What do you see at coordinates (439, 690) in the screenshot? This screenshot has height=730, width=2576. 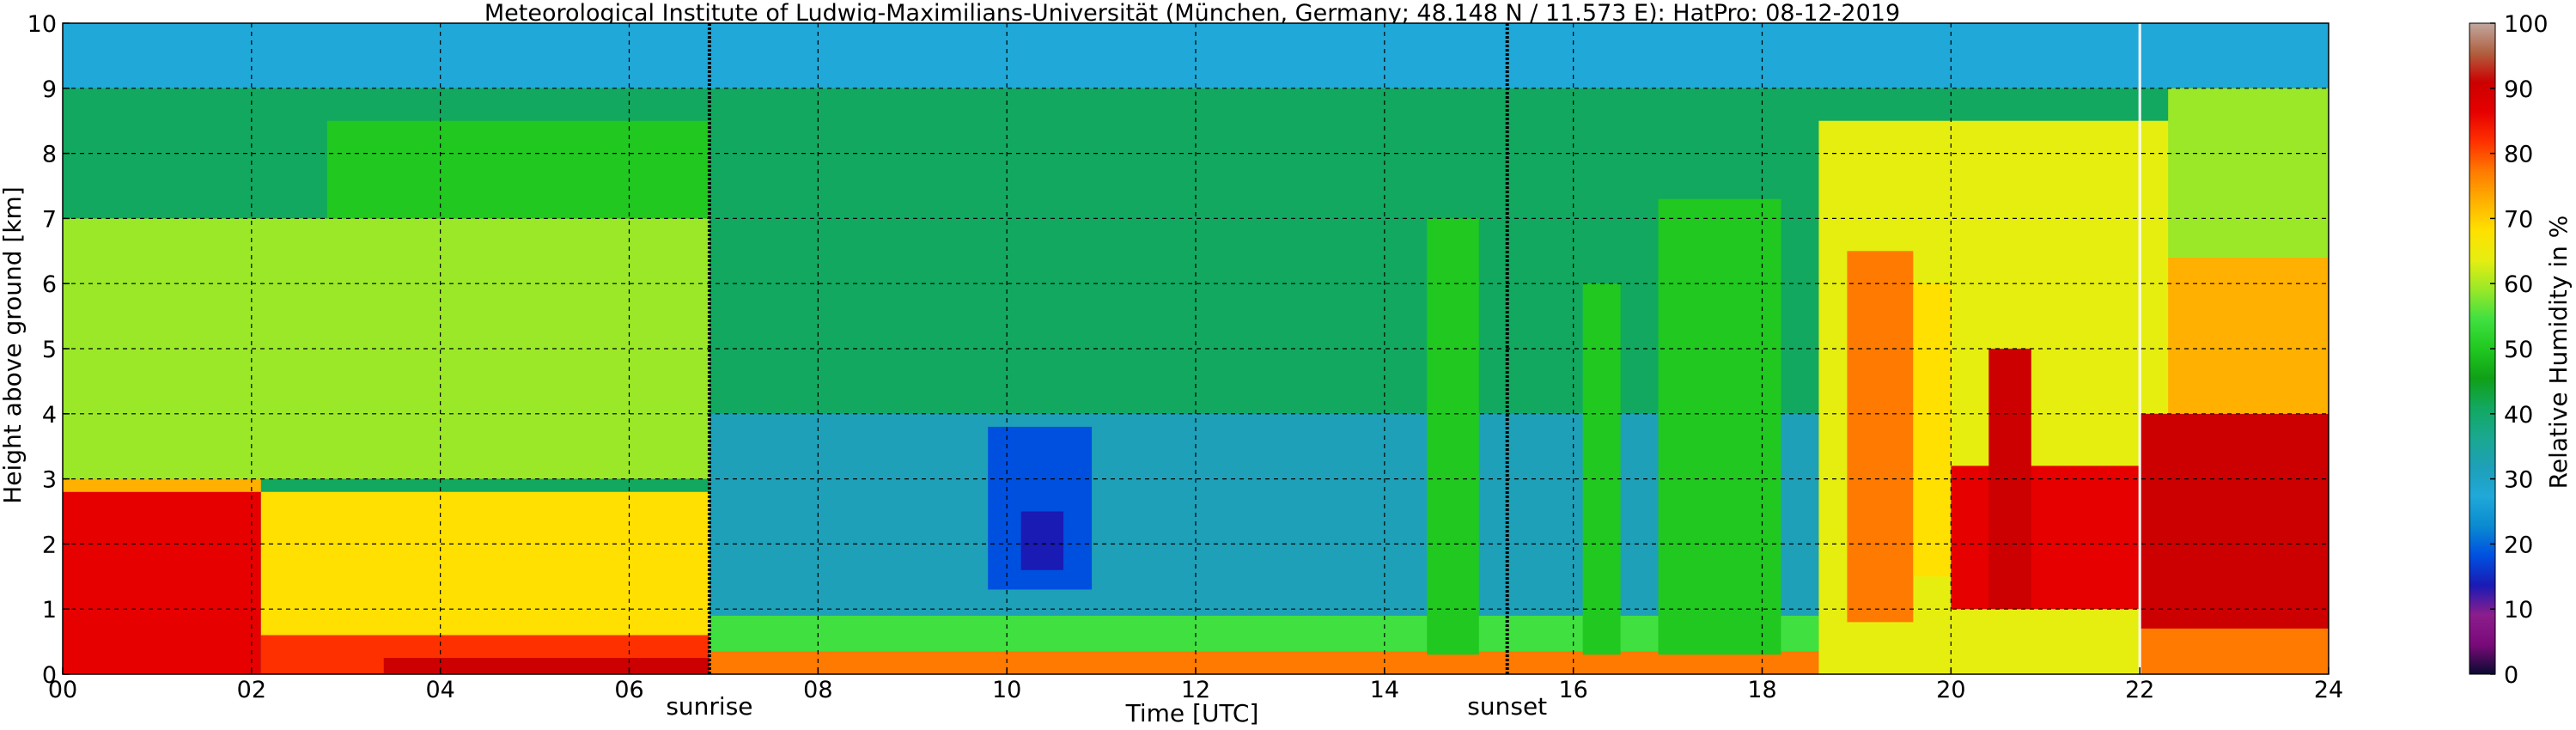 I see `x-tick-label-2: 04` at bounding box center [439, 690].